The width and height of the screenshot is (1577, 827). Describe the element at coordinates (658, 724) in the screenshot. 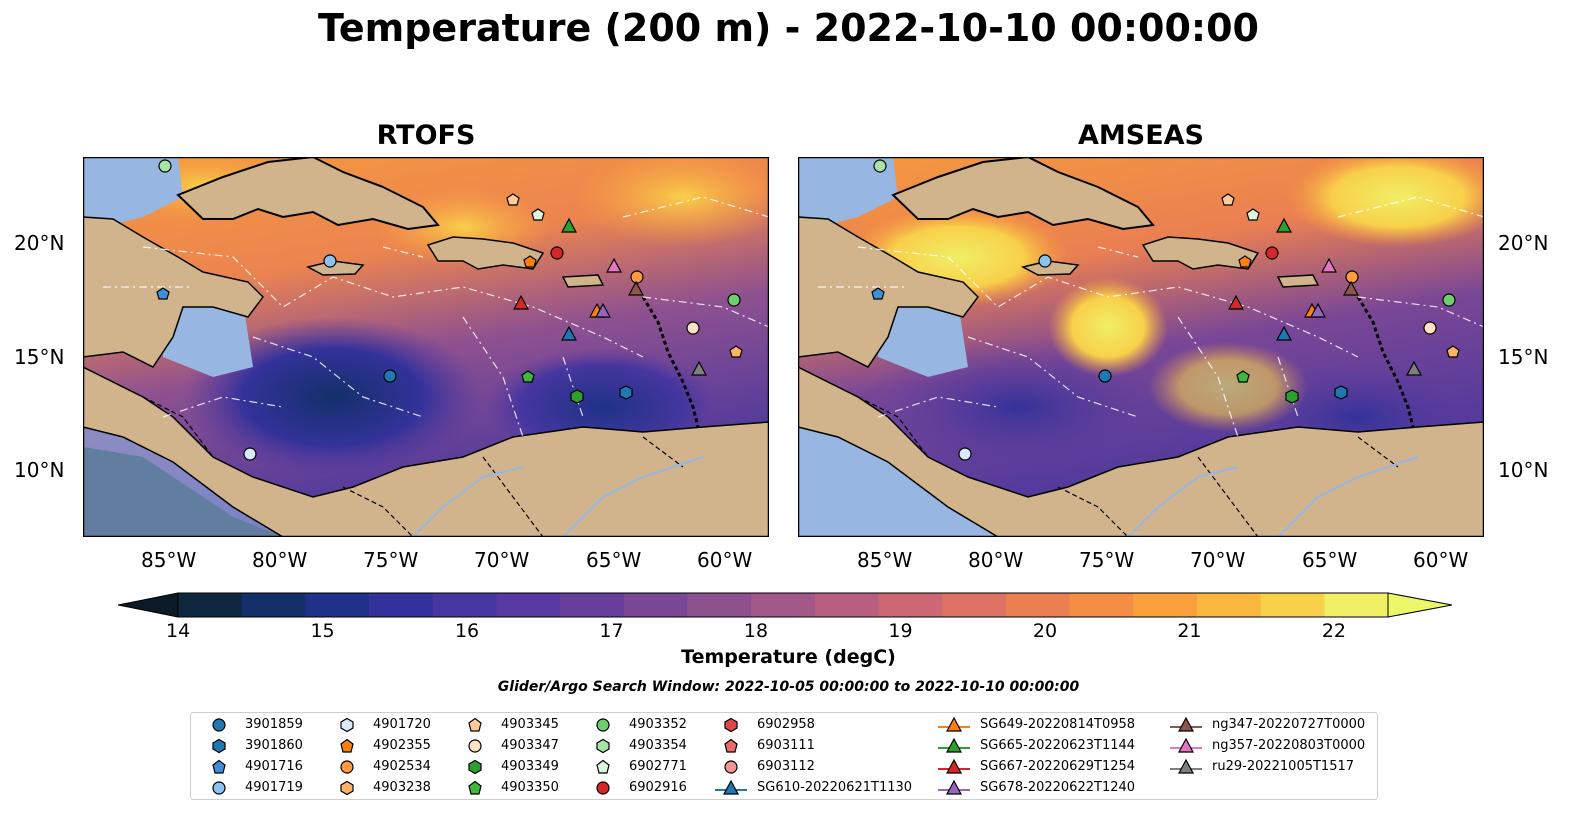

I see `legend-label: 4903352` at that location.